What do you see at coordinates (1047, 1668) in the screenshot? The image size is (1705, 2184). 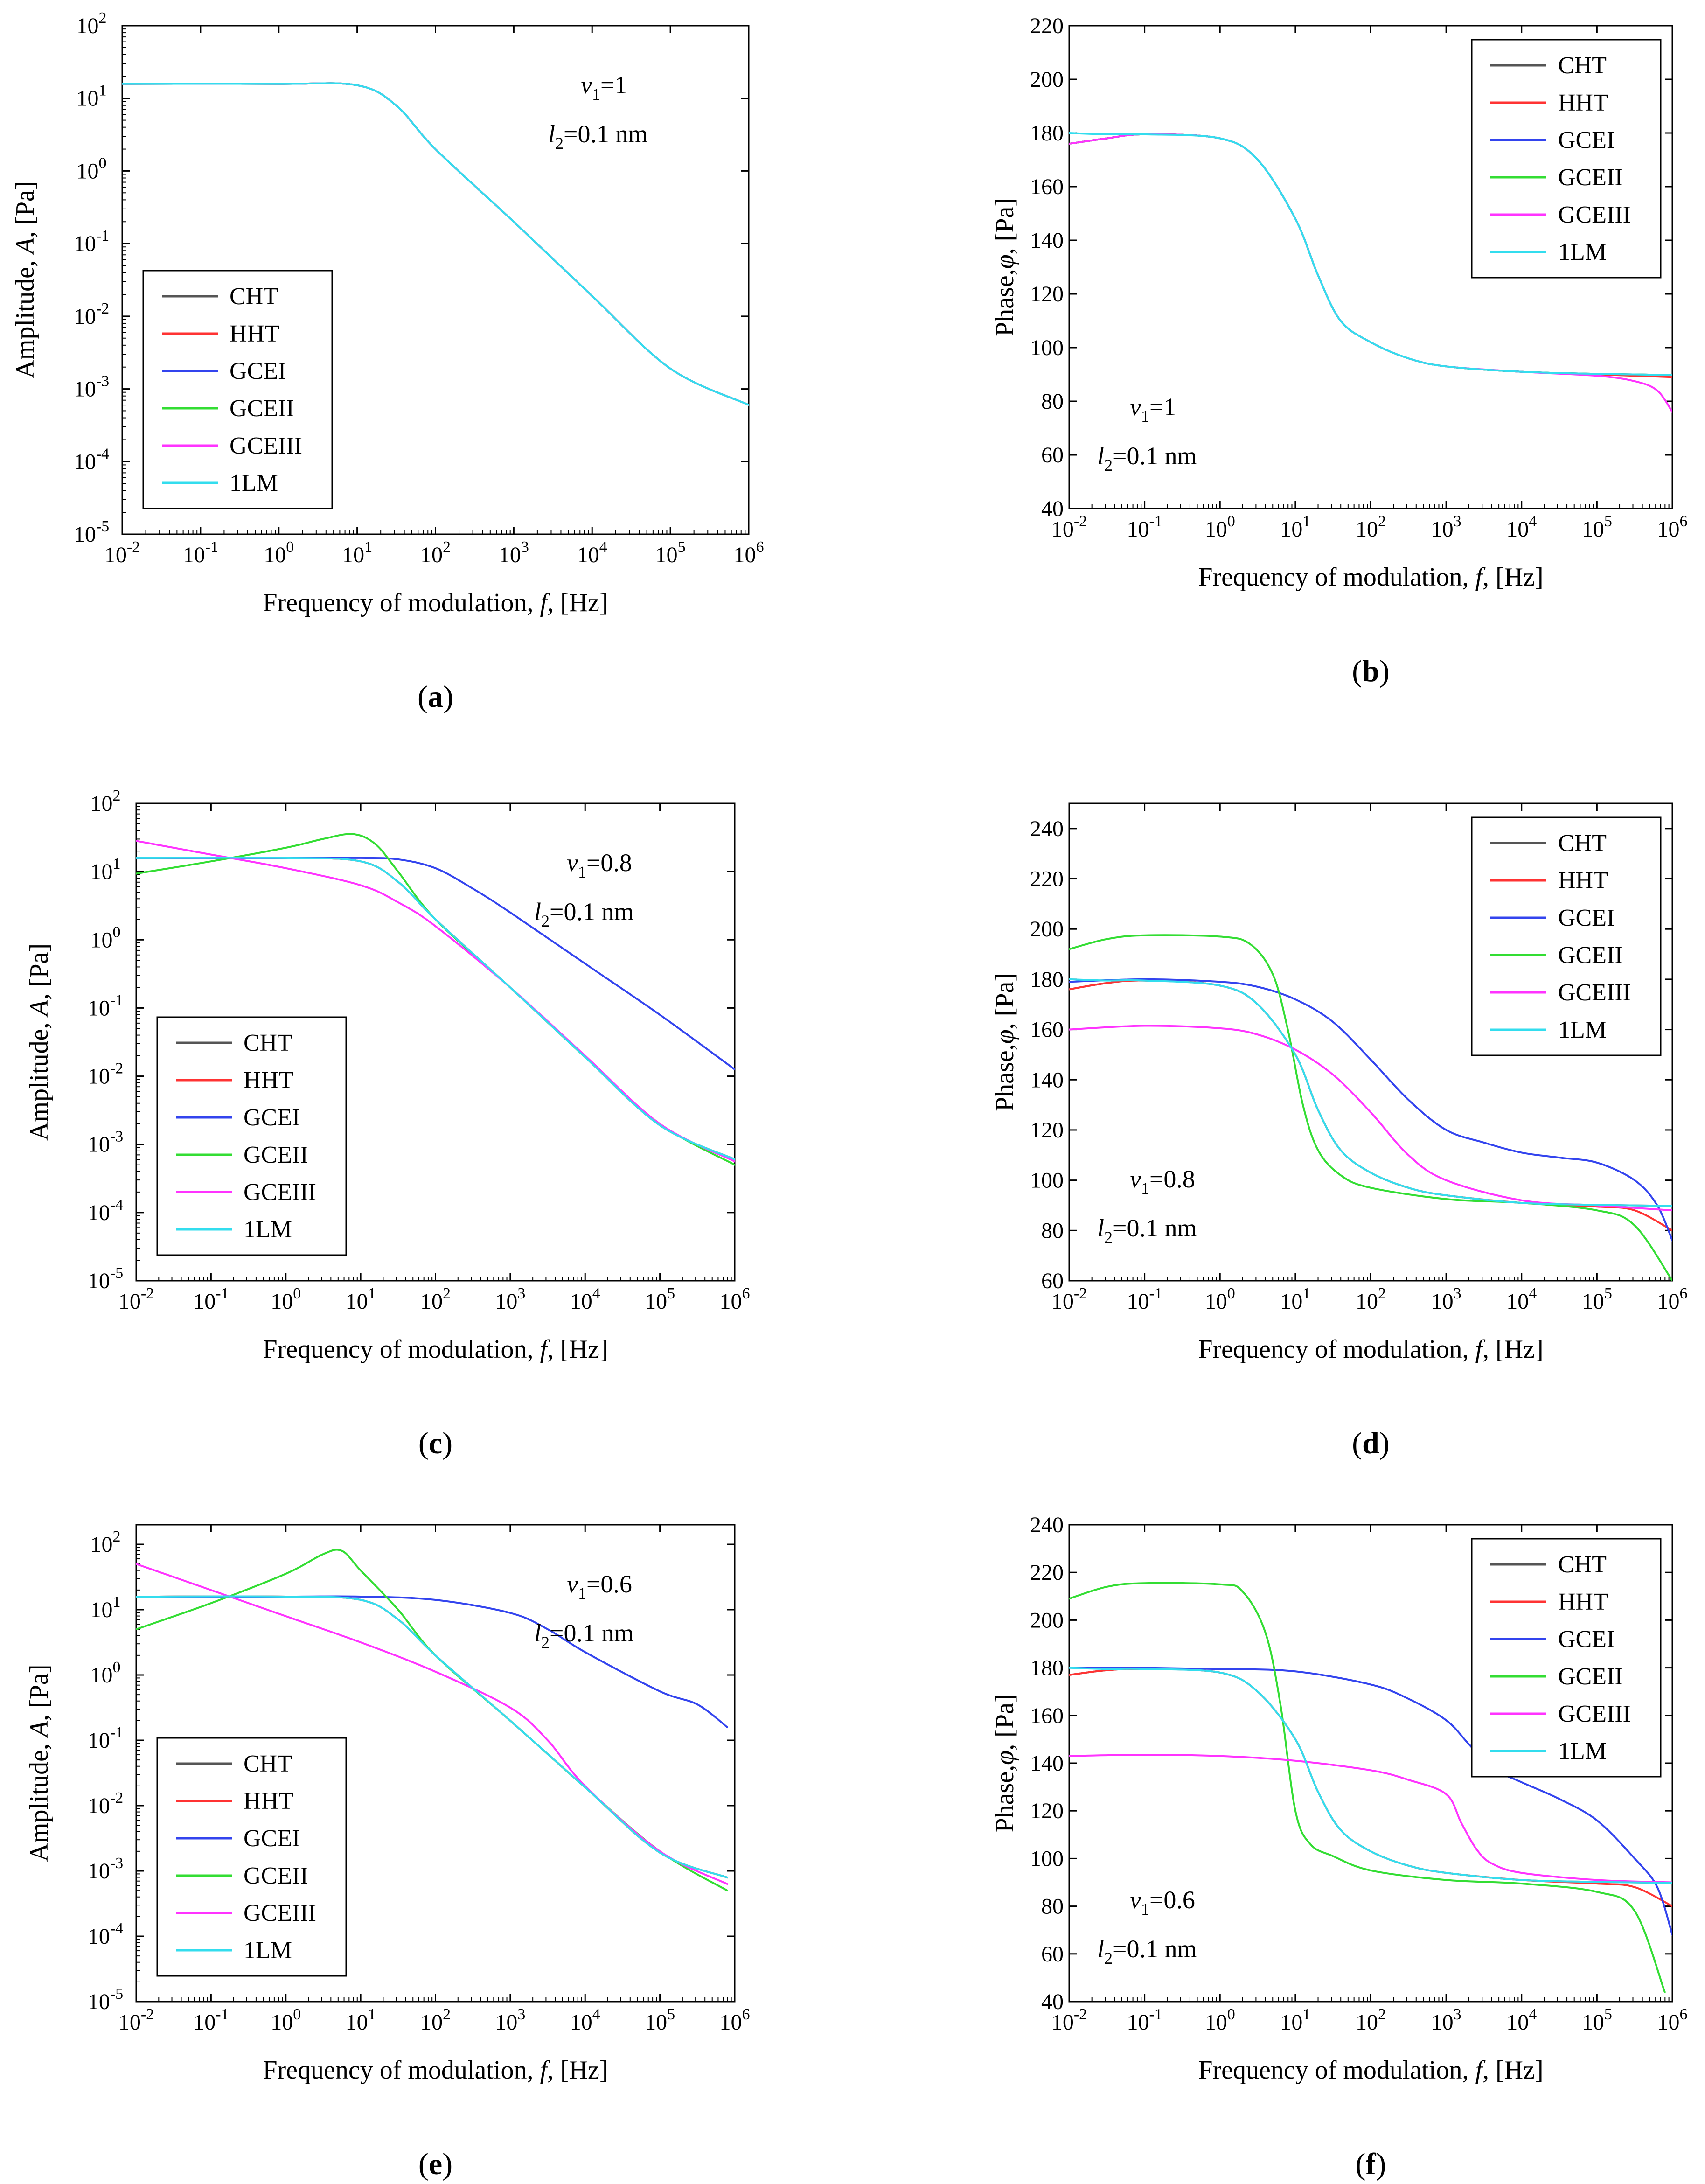 I see `y-tick-label: 180` at bounding box center [1047, 1668].